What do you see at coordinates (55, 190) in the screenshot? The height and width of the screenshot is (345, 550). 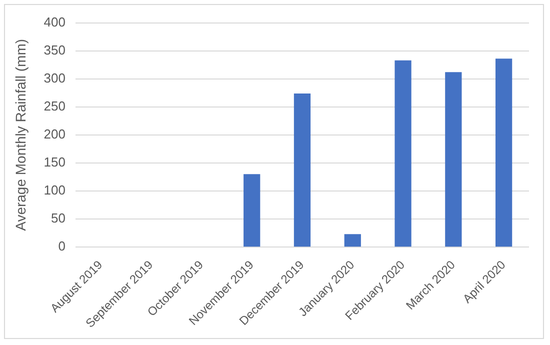 I see `y-tick-label: 100` at bounding box center [55, 190].